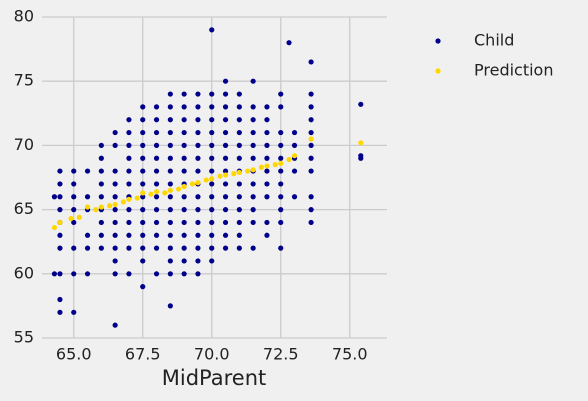 The image size is (588, 401). Describe the element at coordinates (24, 80) in the screenshot. I see `y-tick-label: 75` at that location.